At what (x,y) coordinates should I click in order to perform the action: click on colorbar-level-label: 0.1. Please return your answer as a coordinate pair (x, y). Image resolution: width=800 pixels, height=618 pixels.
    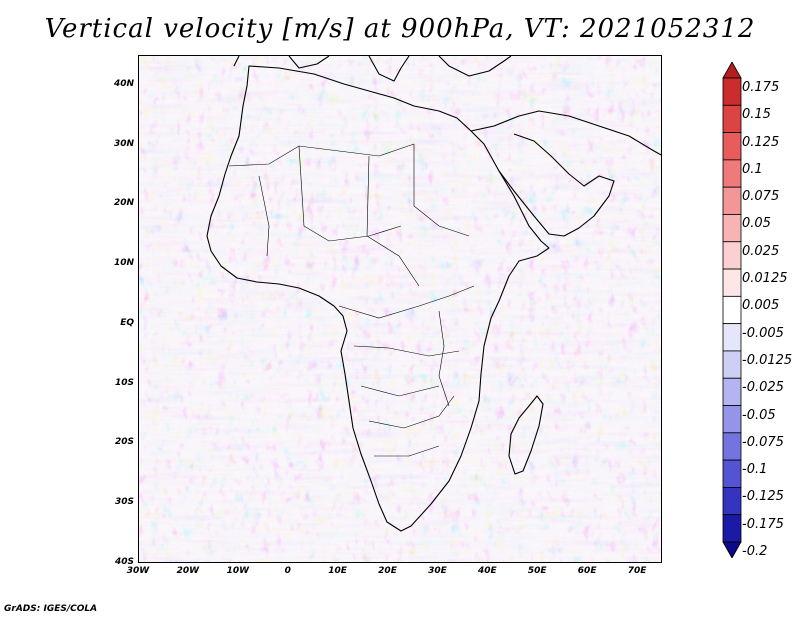
    Looking at the image, I should click on (752, 169).